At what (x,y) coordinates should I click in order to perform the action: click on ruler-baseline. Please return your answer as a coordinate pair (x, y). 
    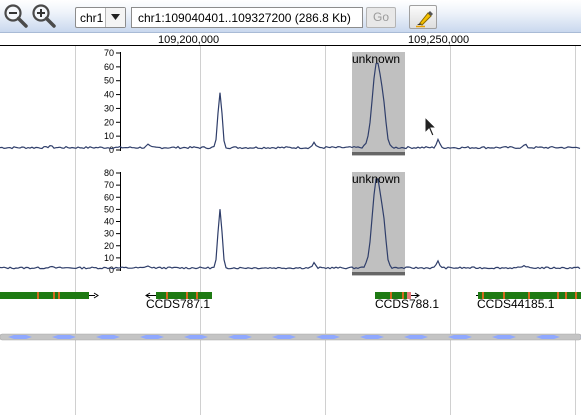
    Looking at the image, I should click on (290, 45).